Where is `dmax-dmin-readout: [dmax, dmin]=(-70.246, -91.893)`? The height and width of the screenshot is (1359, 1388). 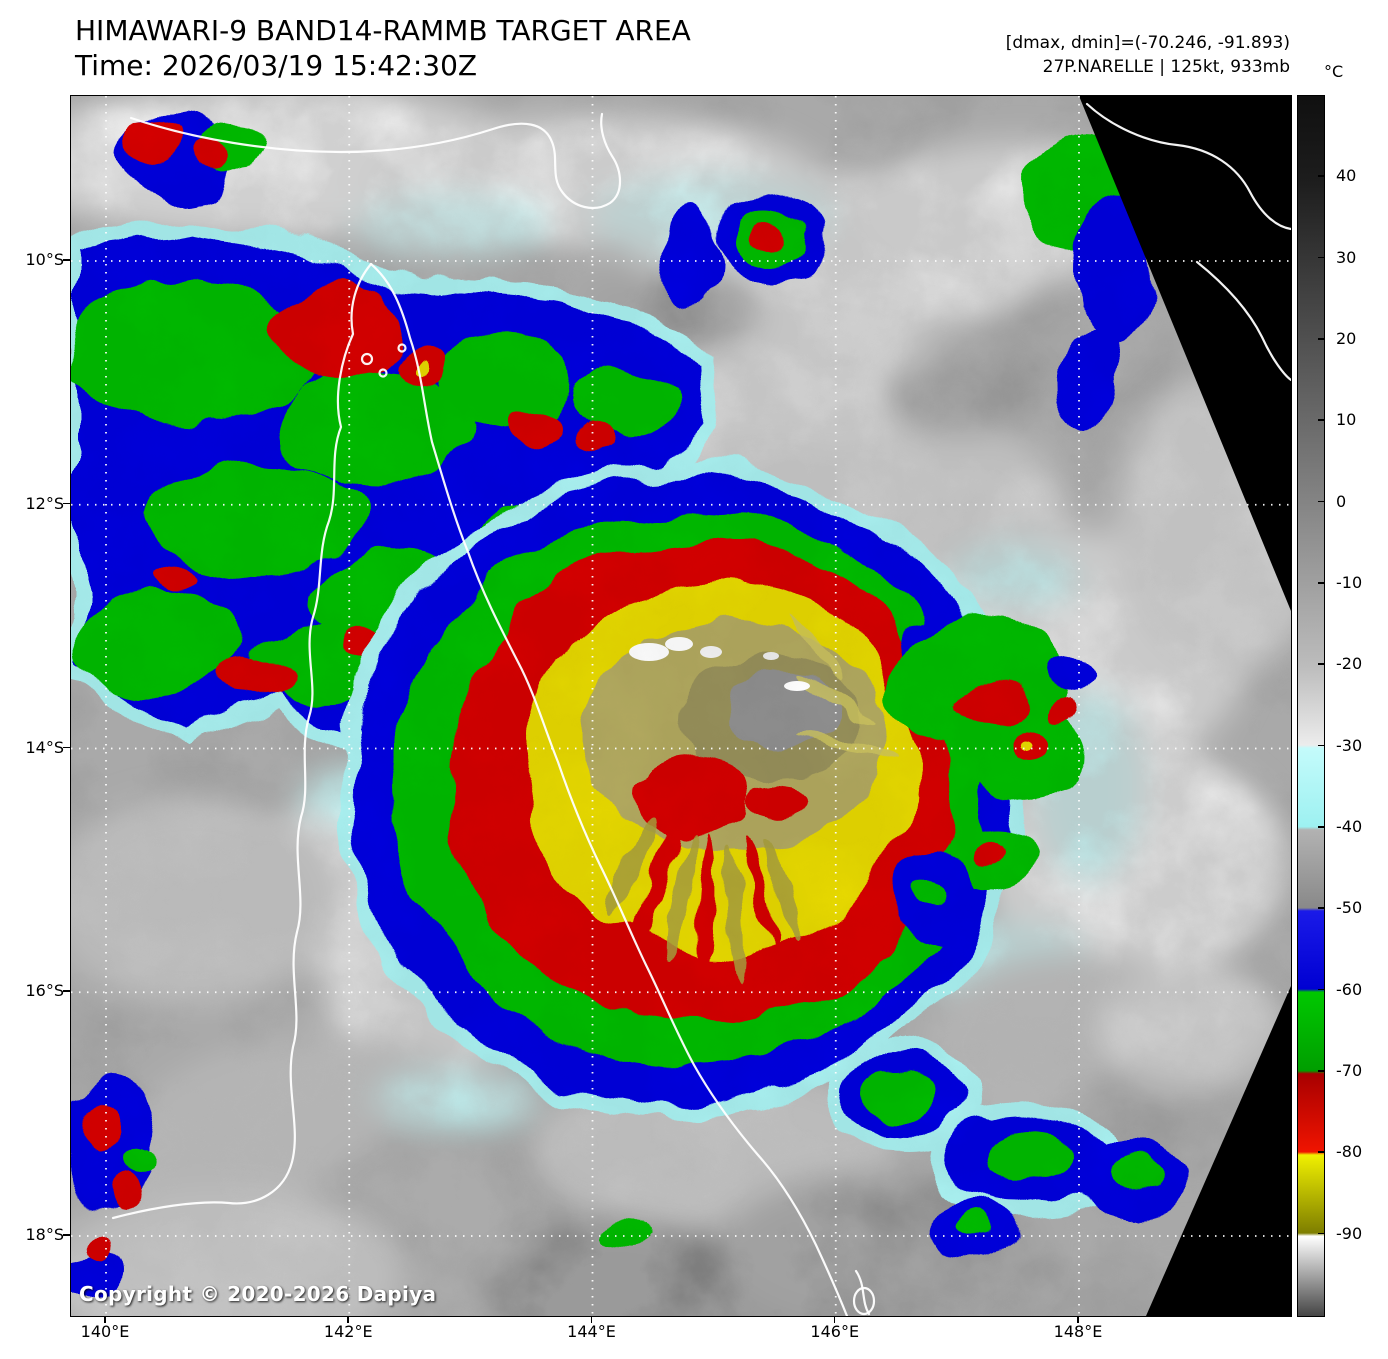
dmax-dmin-readout: [dmax, dmin]=(-70.246, -91.893) is located at coordinates (1147, 43).